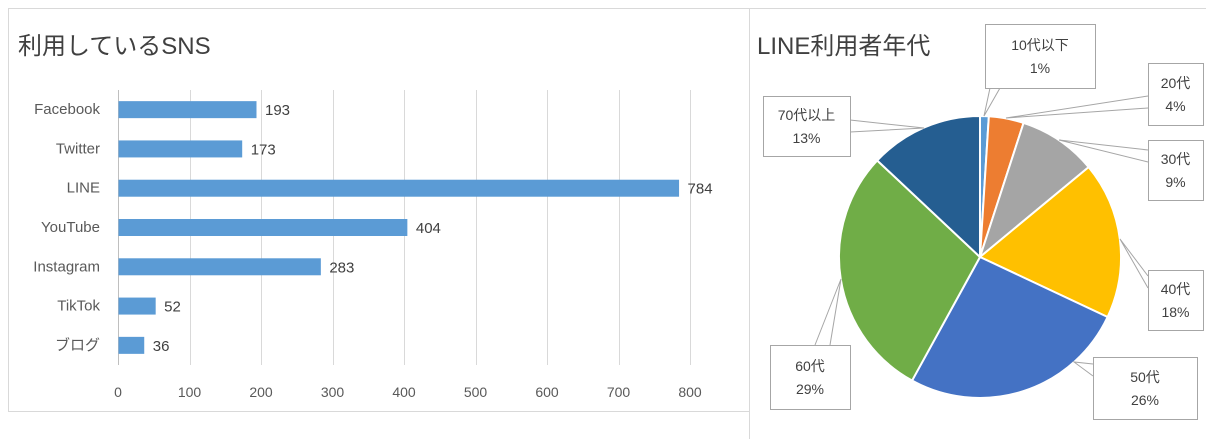 This screenshot has height=439, width=1206. I want to click on callout-category-label: 50代, so click(1145, 377).